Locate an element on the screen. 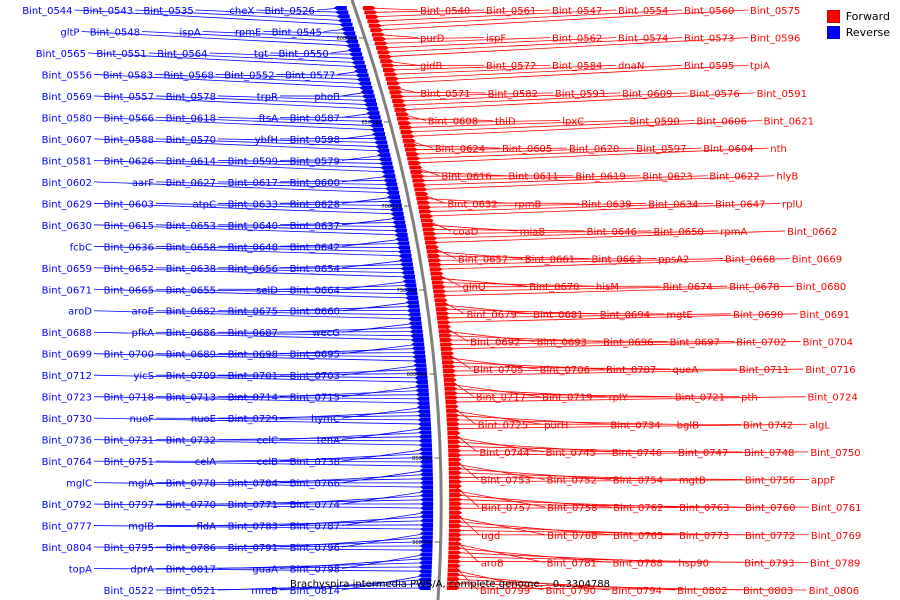 The width and height of the screenshot is (900, 600). feature-label: pth is located at coordinates (749, 398).